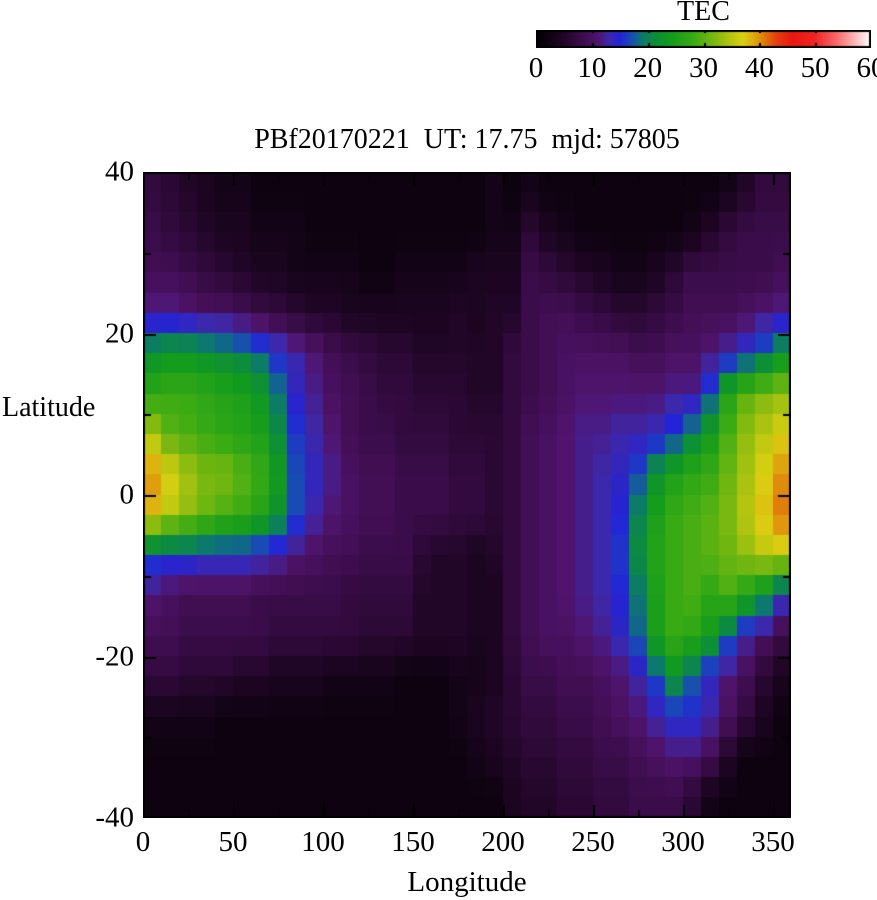 The height and width of the screenshot is (900, 877). Describe the element at coordinates (323, 842) in the screenshot. I see `x-tick-label: 100` at that location.